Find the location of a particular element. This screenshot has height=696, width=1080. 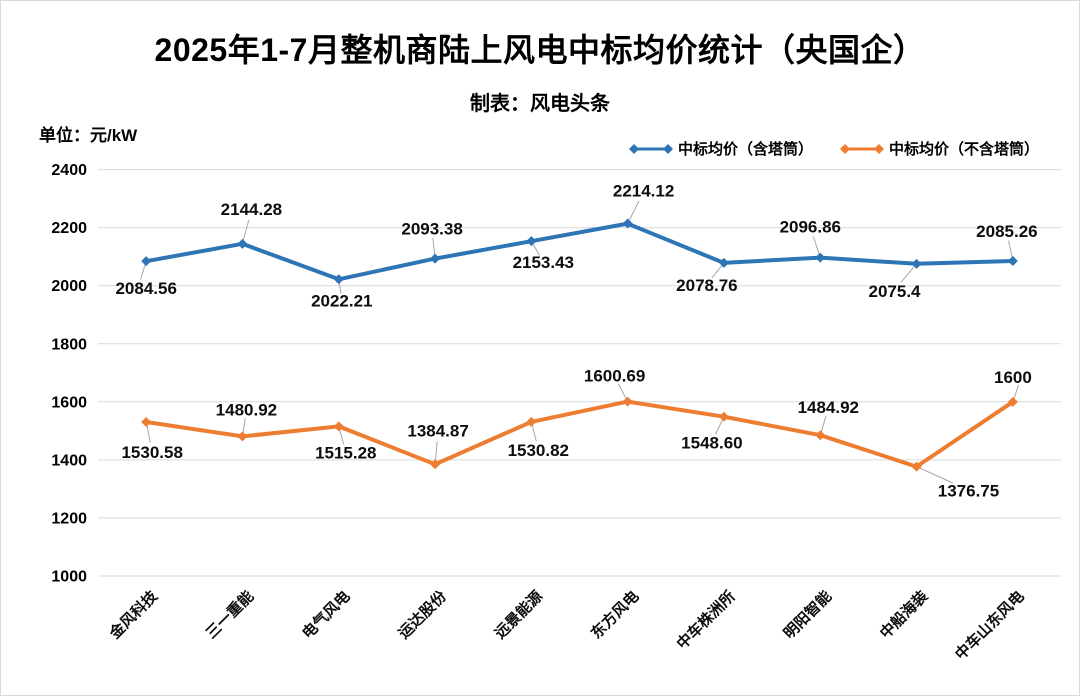

chart-subtitle: 制表：风电头条 is located at coordinates (540, 104).